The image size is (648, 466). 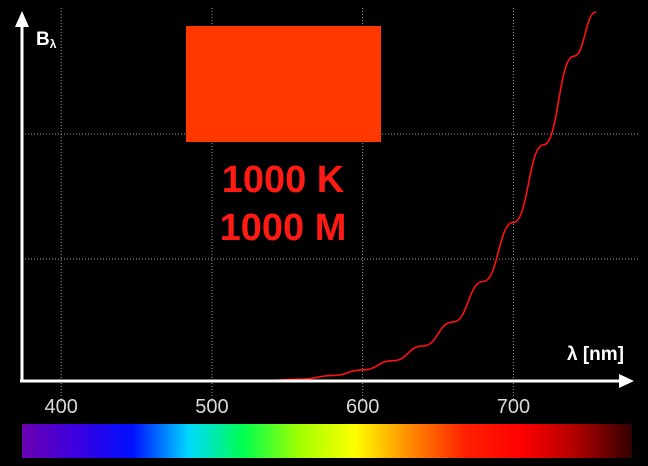 I want to click on x-tick-labels: 400 500 600 700, so click(x=287, y=407).